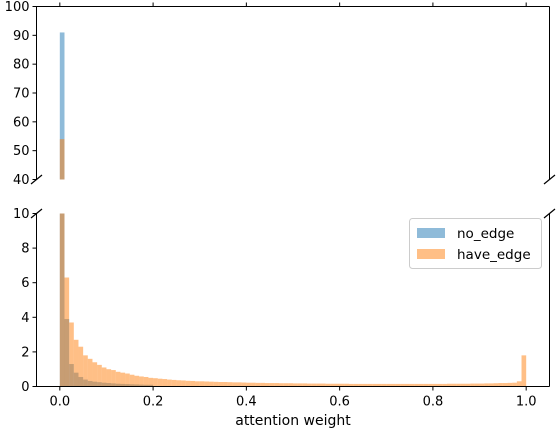  Describe the element at coordinates (494, 255) in the screenshot. I see `legend-label-have-edge: have_edge` at that location.